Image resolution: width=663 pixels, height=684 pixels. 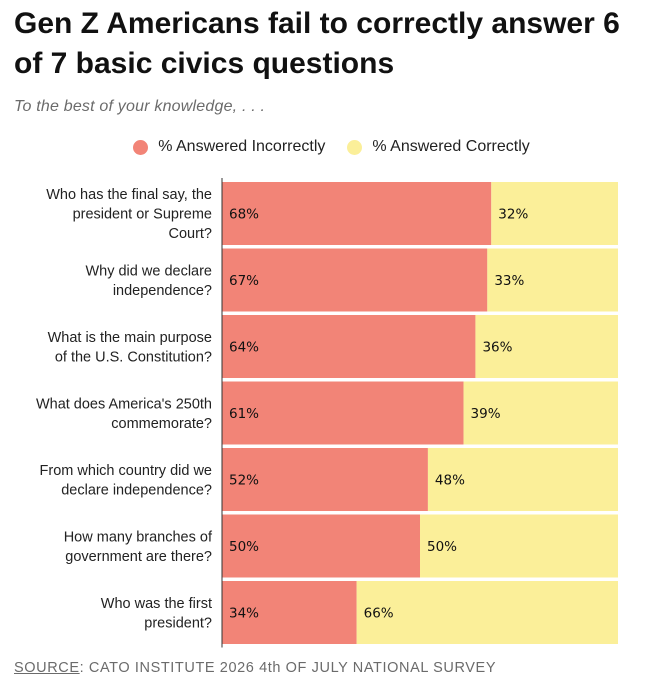 What do you see at coordinates (509, 281) in the screenshot?
I see `data-label-correct: 33%` at bounding box center [509, 281].